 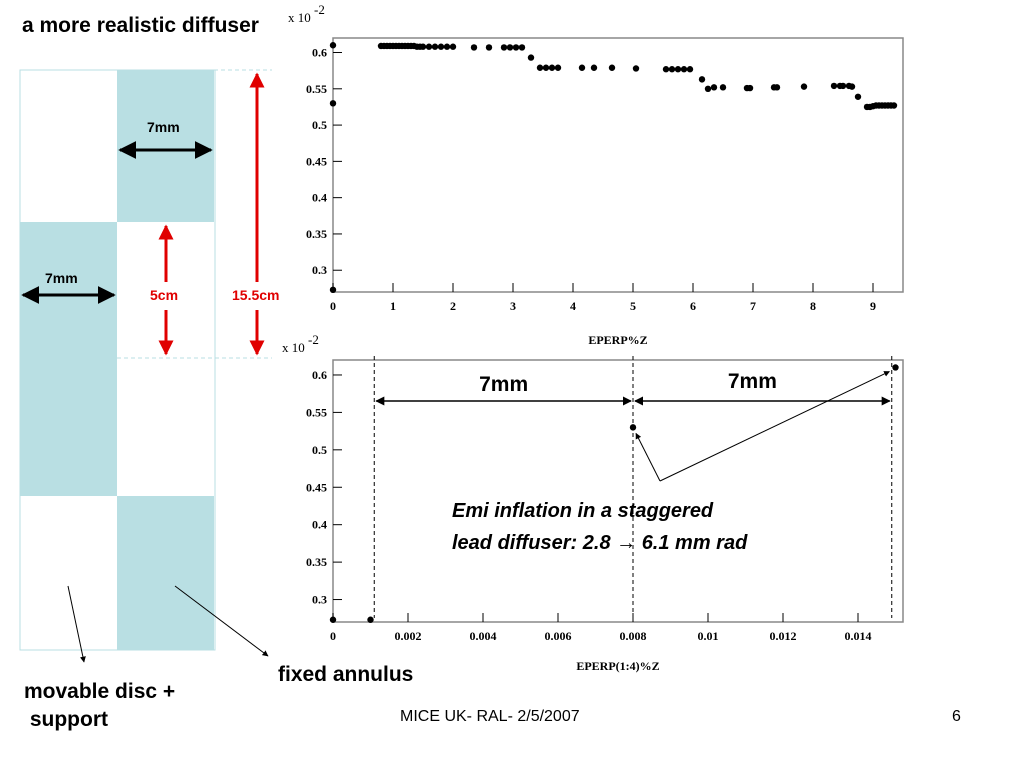 I want to click on pointer-to-0.61, so click(x=775, y=426).